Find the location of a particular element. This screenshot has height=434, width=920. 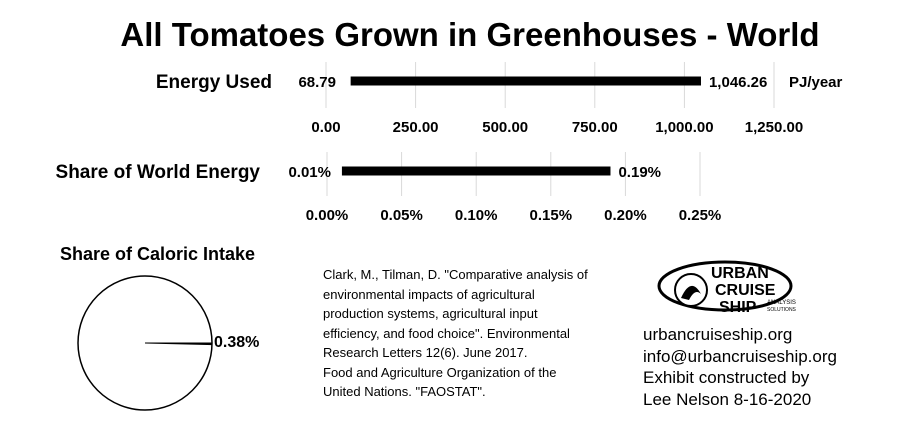

energy-range-bar is located at coordinates (525, 81).